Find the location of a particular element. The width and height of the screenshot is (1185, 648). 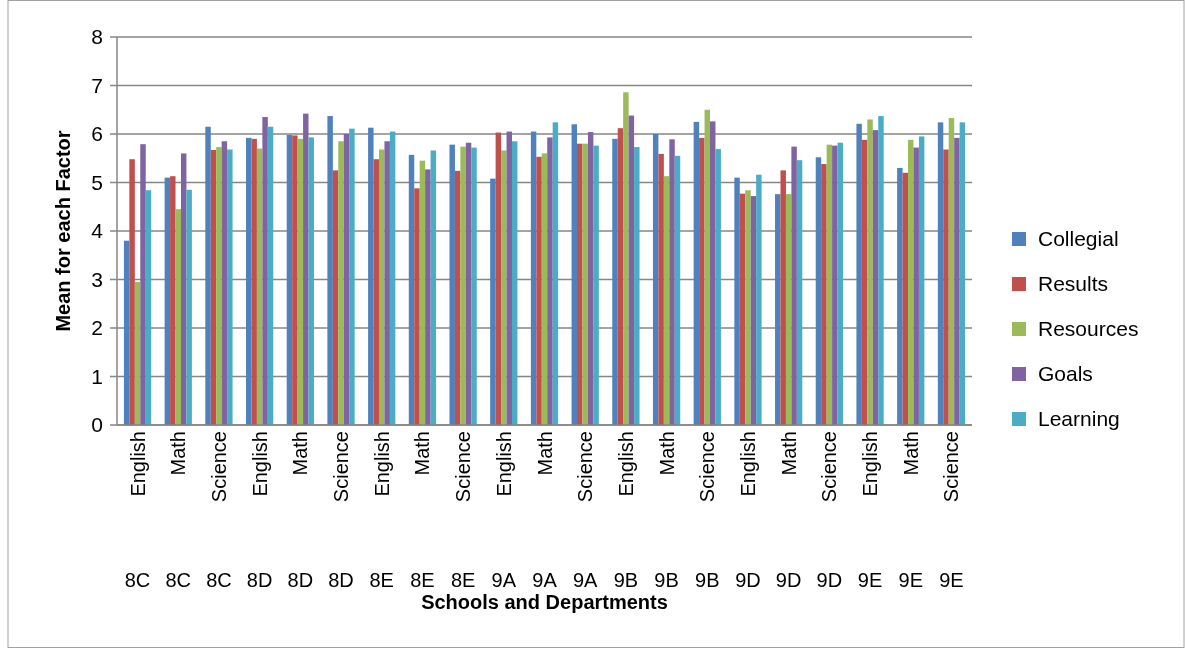

legend-label: Results is located at coordinates (1073, 284).